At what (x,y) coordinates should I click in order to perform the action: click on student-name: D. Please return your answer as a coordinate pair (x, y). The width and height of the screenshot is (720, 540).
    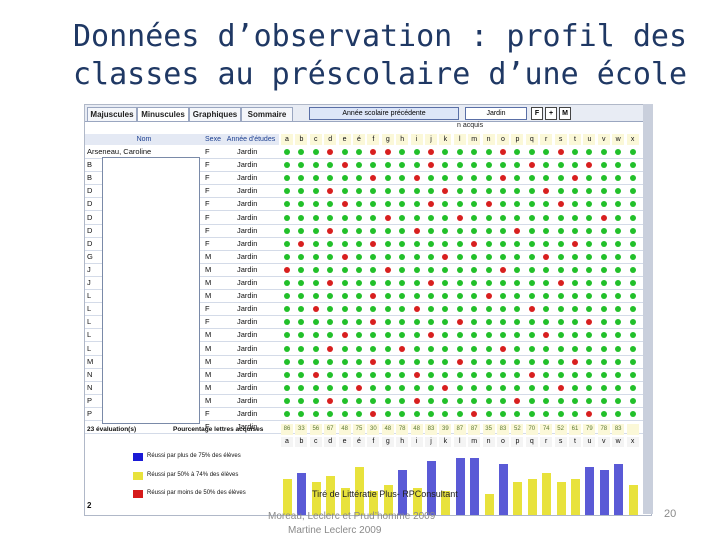
    Looking at the image, I should click on (90, 230).